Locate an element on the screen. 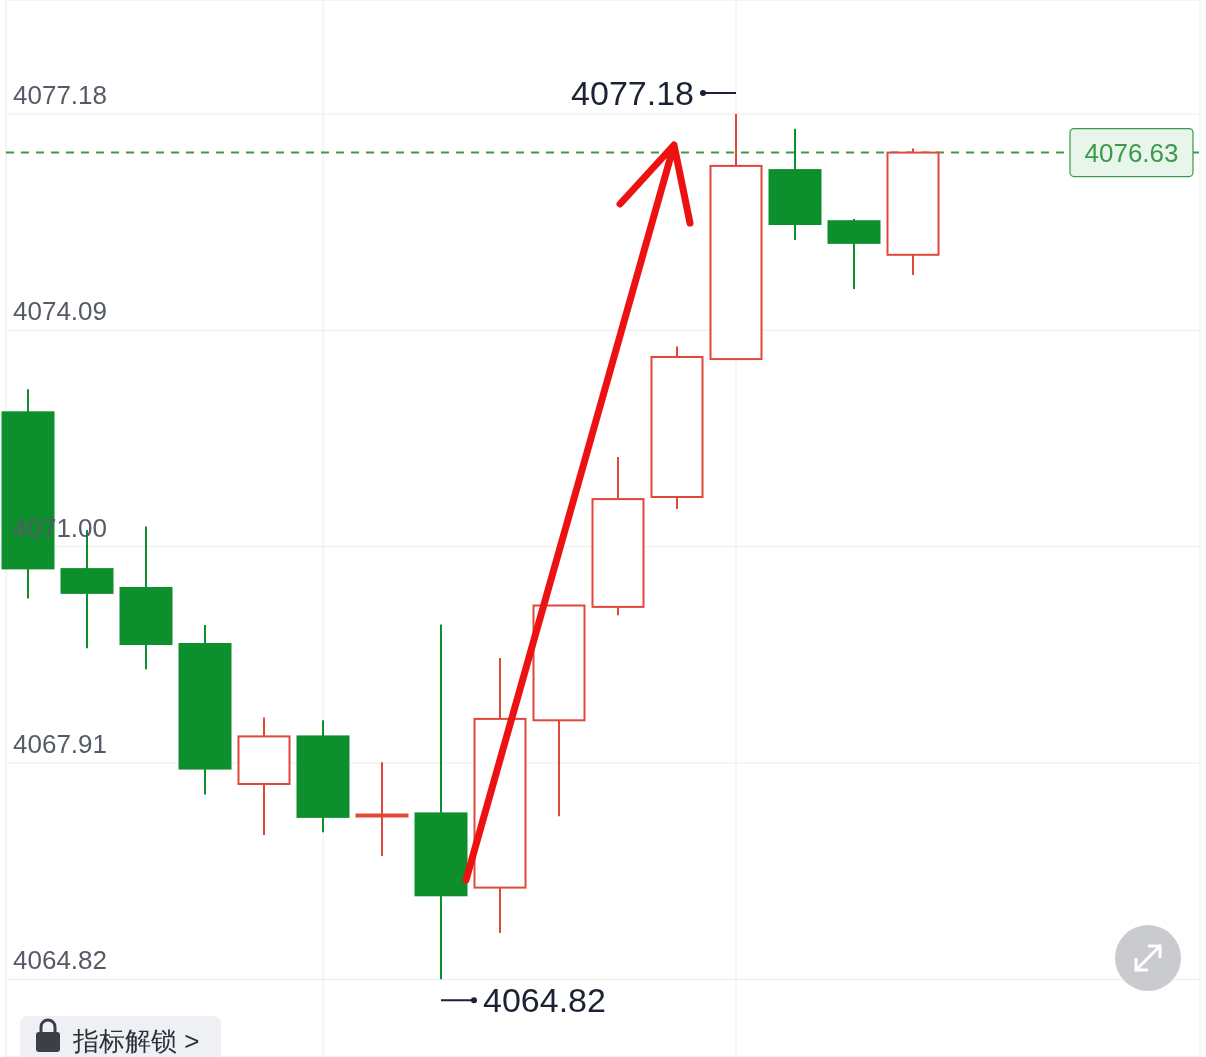  y-tick-label: 4067.91 is located at coordinates (60, 744).